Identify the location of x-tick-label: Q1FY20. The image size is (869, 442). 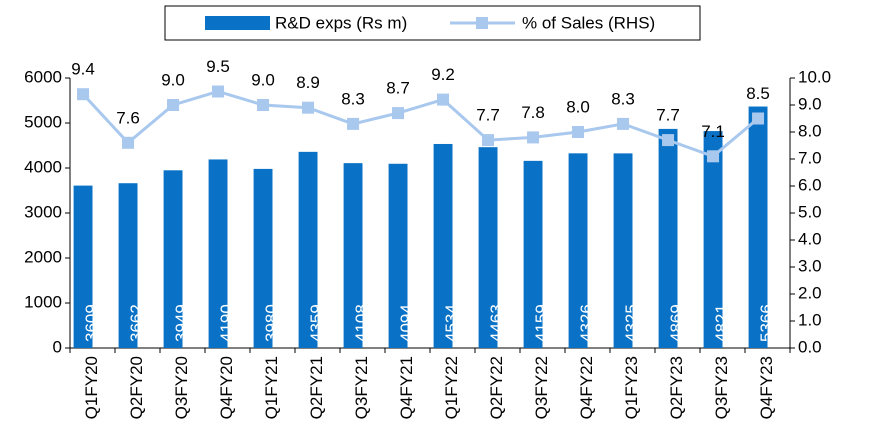
(91, 387).